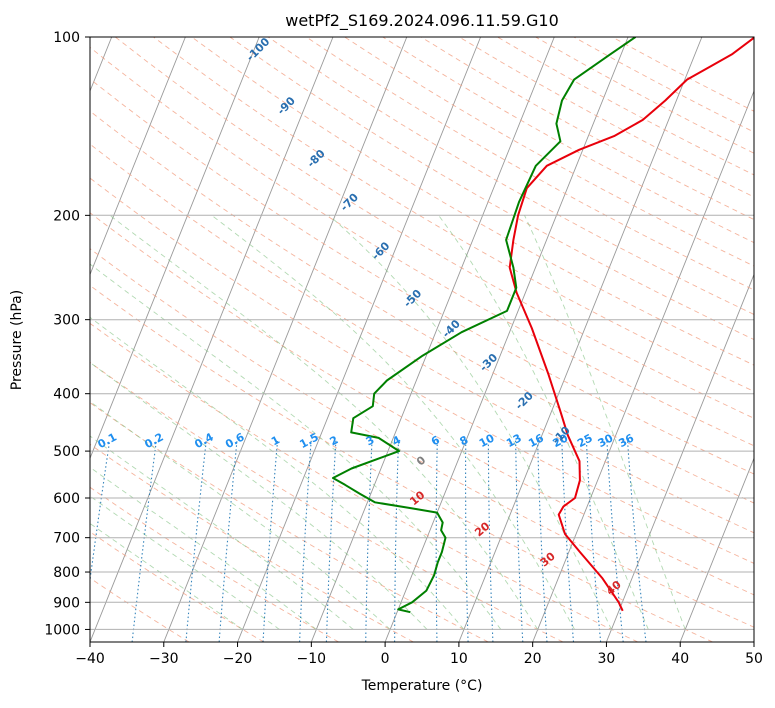  I want to click on mixing-ratio-label: 0.6, so click(235, 440).